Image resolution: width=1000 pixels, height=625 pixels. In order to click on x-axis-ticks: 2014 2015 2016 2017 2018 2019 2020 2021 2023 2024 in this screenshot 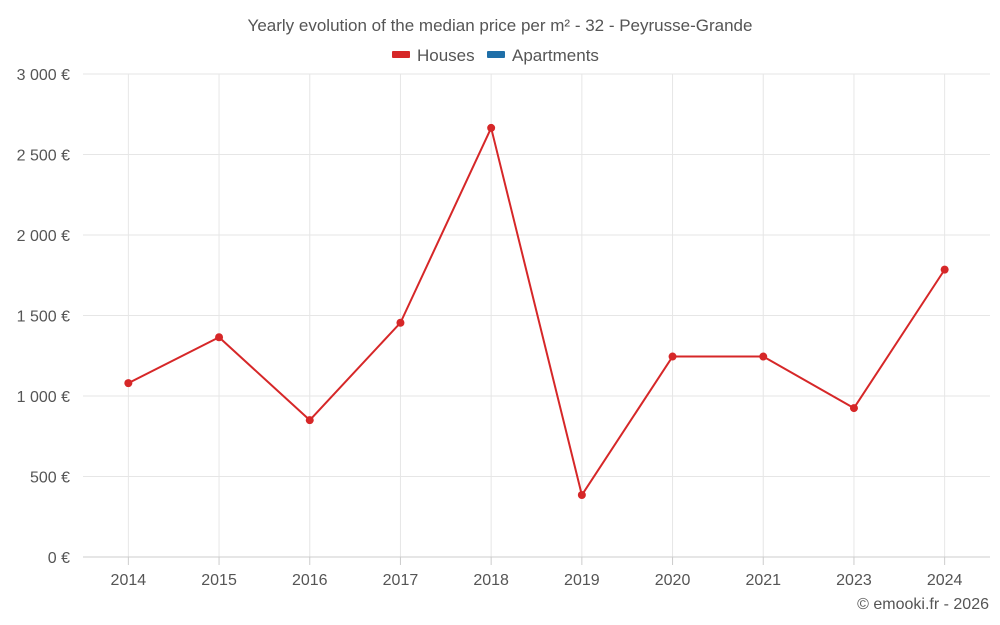, I will do `click(537, 573)`.